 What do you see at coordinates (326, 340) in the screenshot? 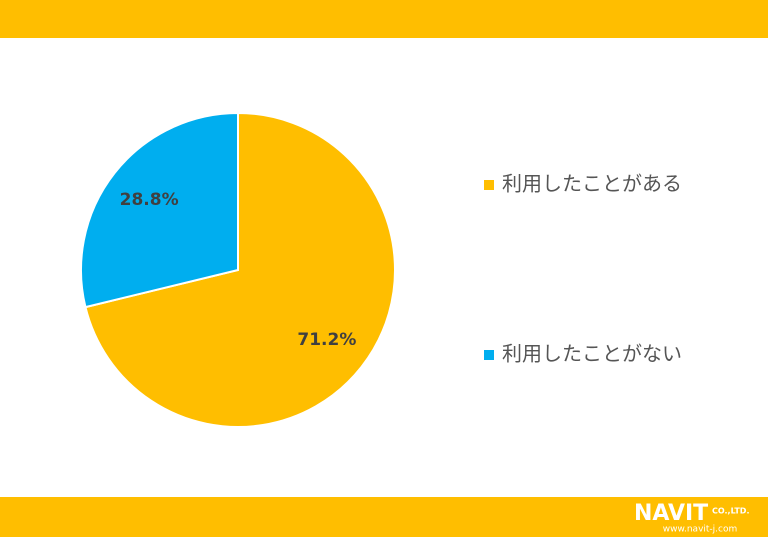
I see `data-label: 71.2%` at bounding box center [326, 340].